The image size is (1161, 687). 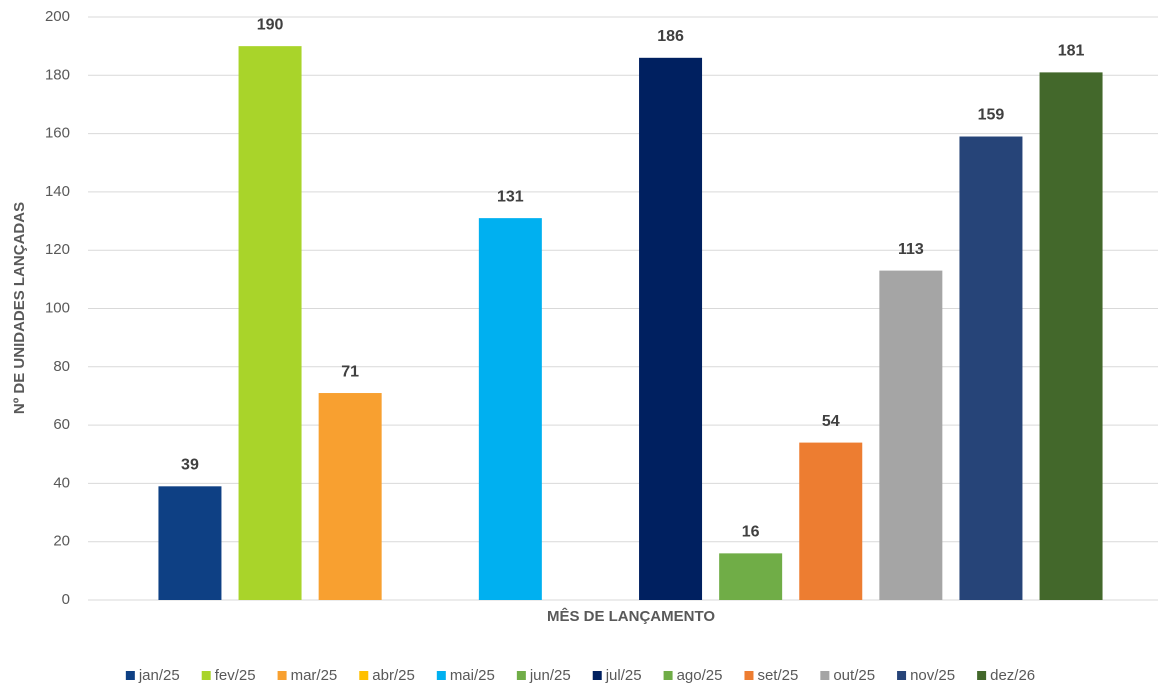 I want to click on y-tick-label: 20, so click(x=61, y=541).